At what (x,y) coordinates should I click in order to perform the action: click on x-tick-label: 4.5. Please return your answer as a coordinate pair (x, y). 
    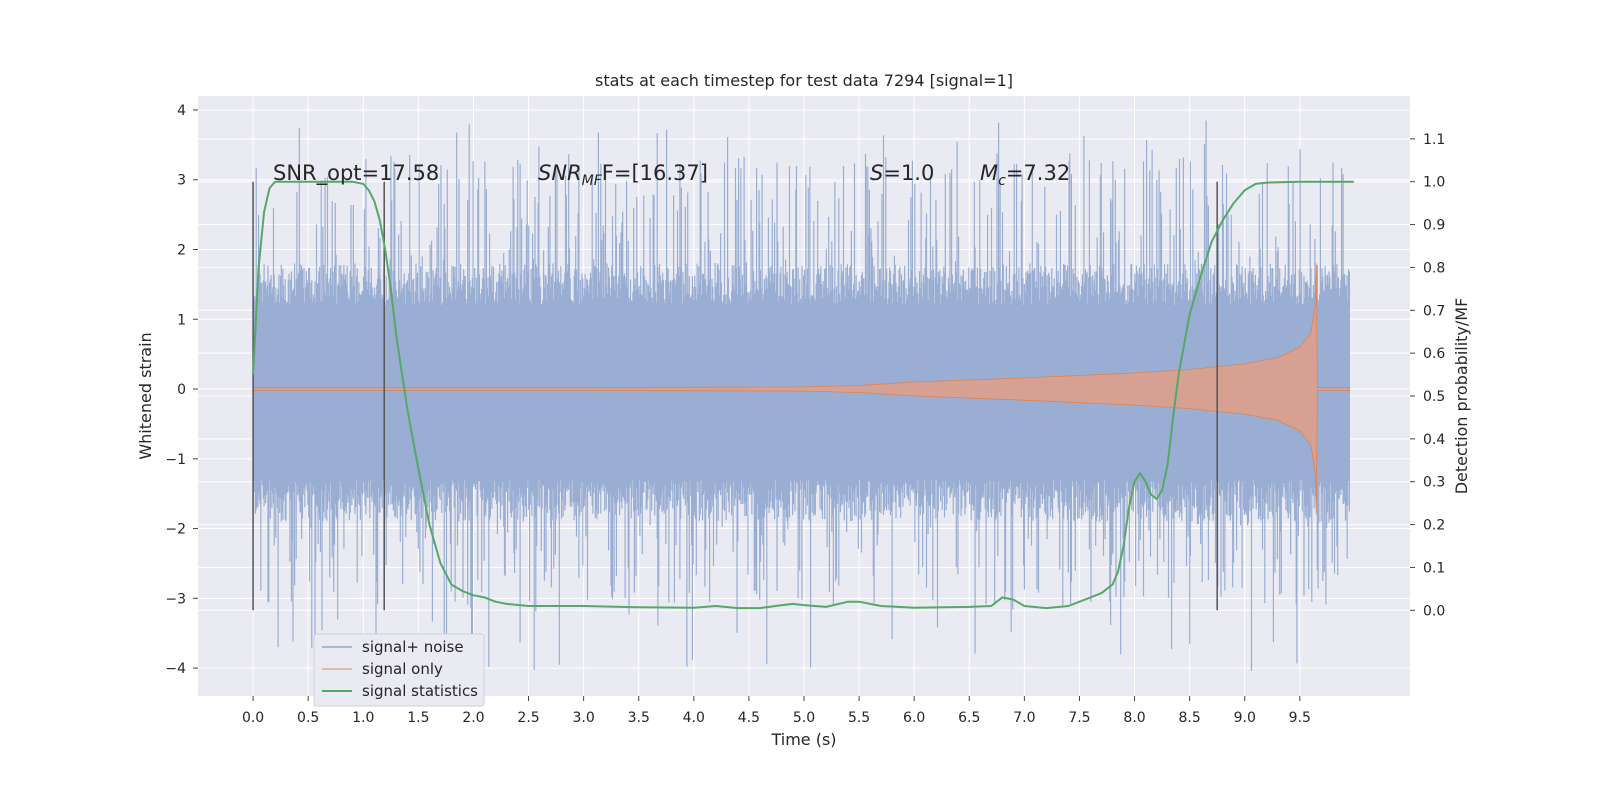
    Looking at the image, I should click on (749, 718).